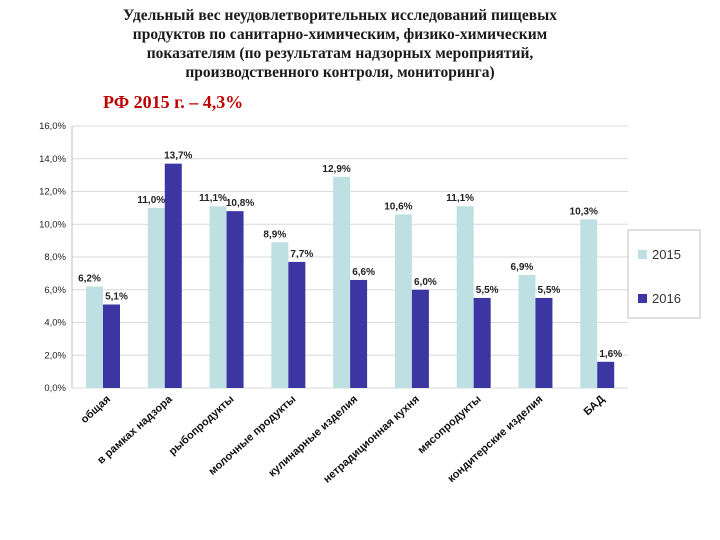 The height and width of the screenshot is (540, 720). Describe the element at coordinates (116, 296) in the screenshot. I see `data-label: 5,1%` at that location.